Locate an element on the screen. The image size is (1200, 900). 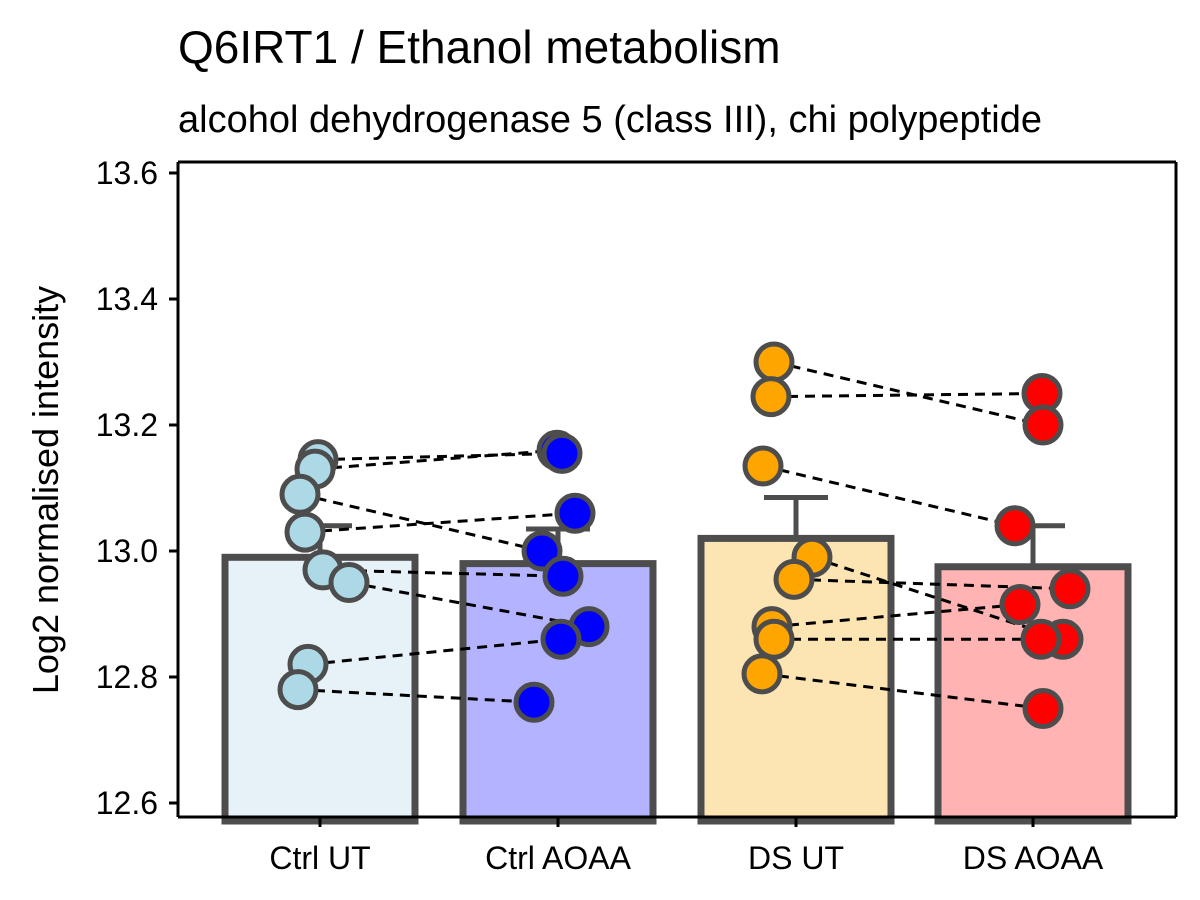
y-axis: 12.6 12.8 13.0 13.2 13.4 13.6 is located at coordinates (138, 488).